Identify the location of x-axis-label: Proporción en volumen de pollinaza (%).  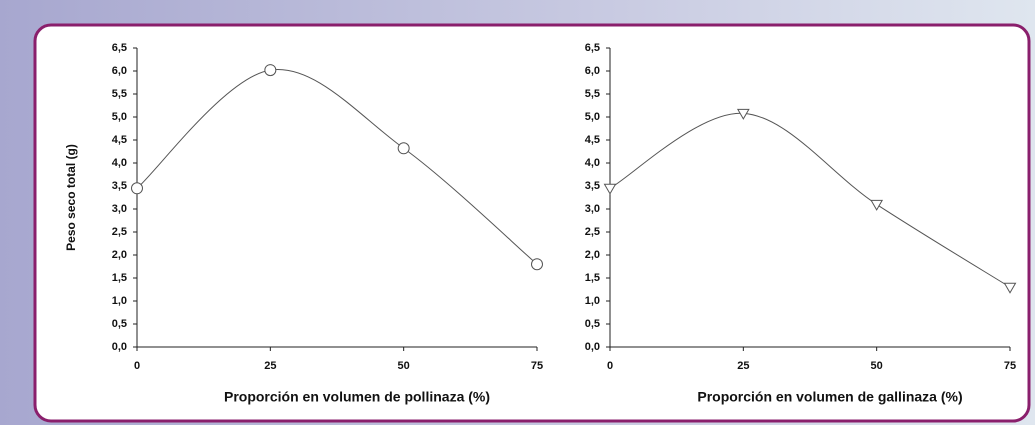
(357, 397).